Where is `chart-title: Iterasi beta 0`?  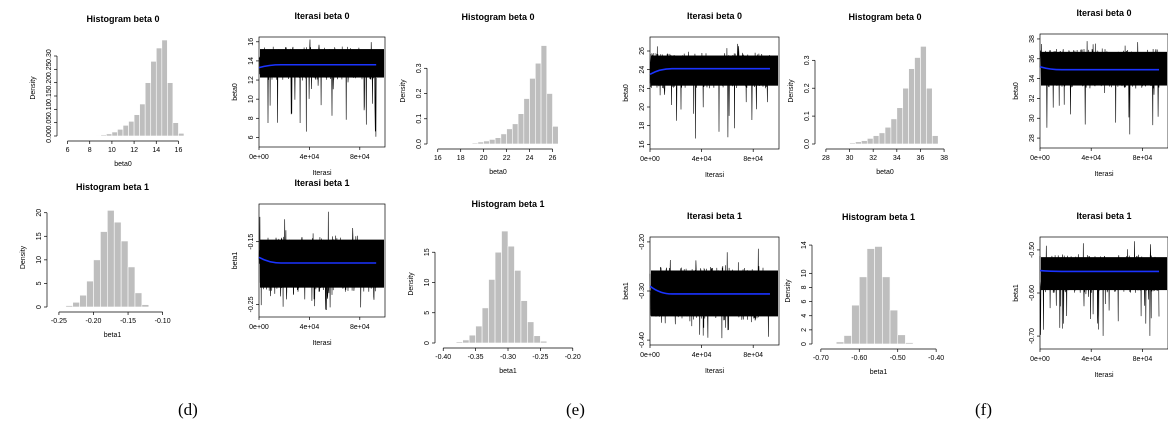
chart-title: Iterasi beta 0 is located at coordinates (714, 16).